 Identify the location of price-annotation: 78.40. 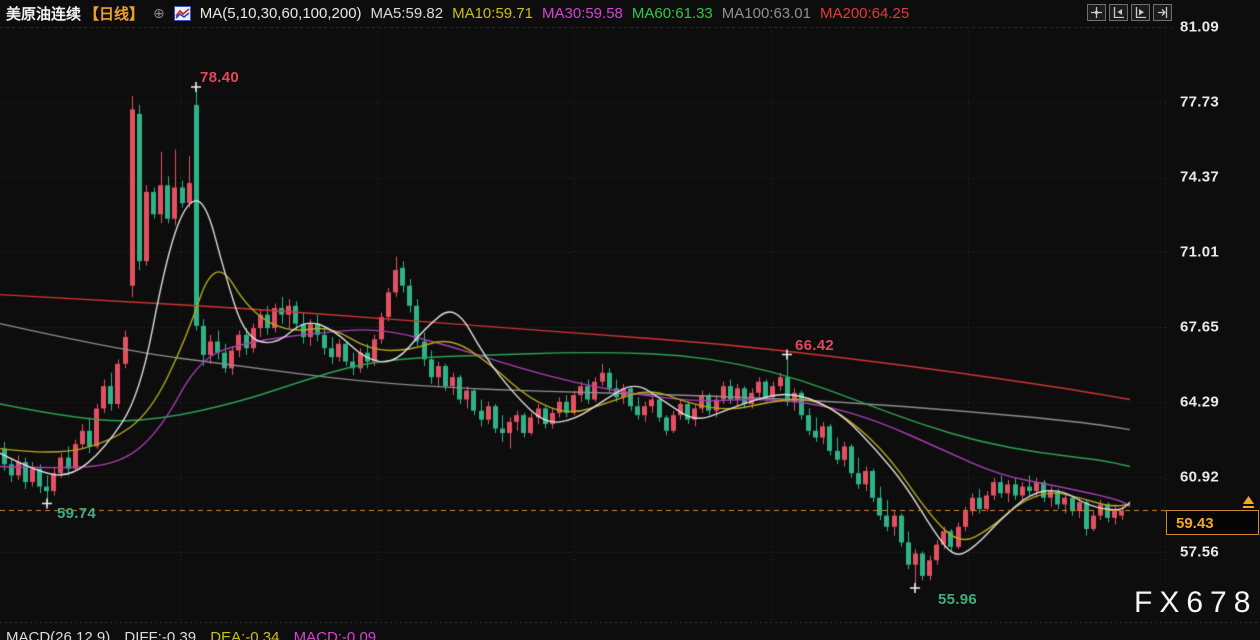
(220, 77).